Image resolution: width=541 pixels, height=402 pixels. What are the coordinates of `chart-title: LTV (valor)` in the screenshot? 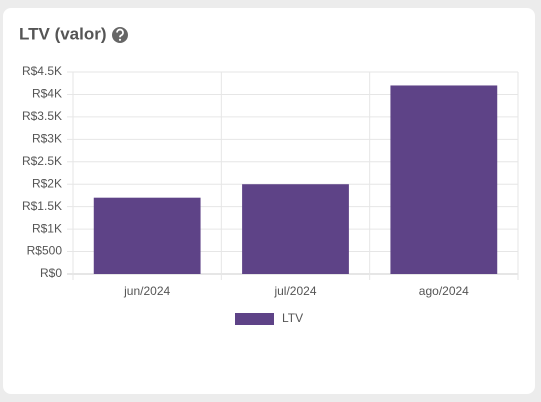 It's located at (63, 33).